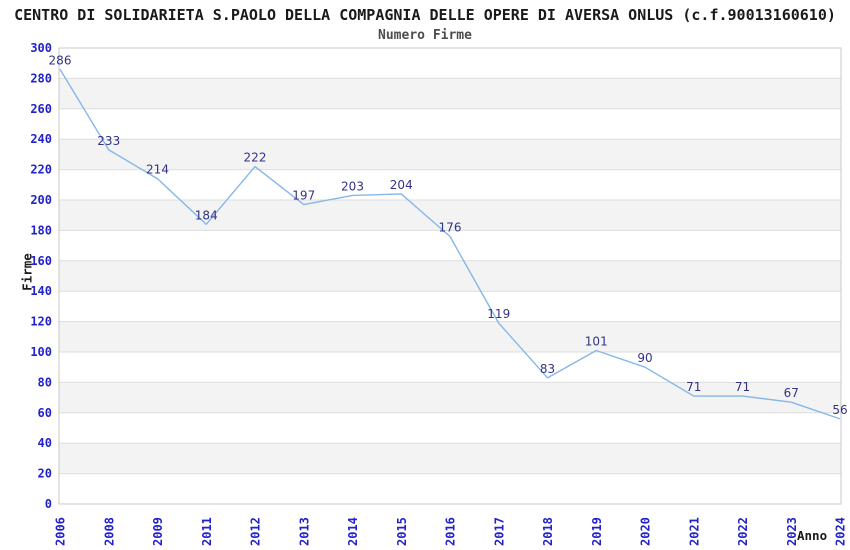 This screenshot has width=850, height=550. Describe the element at coordinates (839, 410) in the screenshot. I see `data-point-label: 56` at that location.